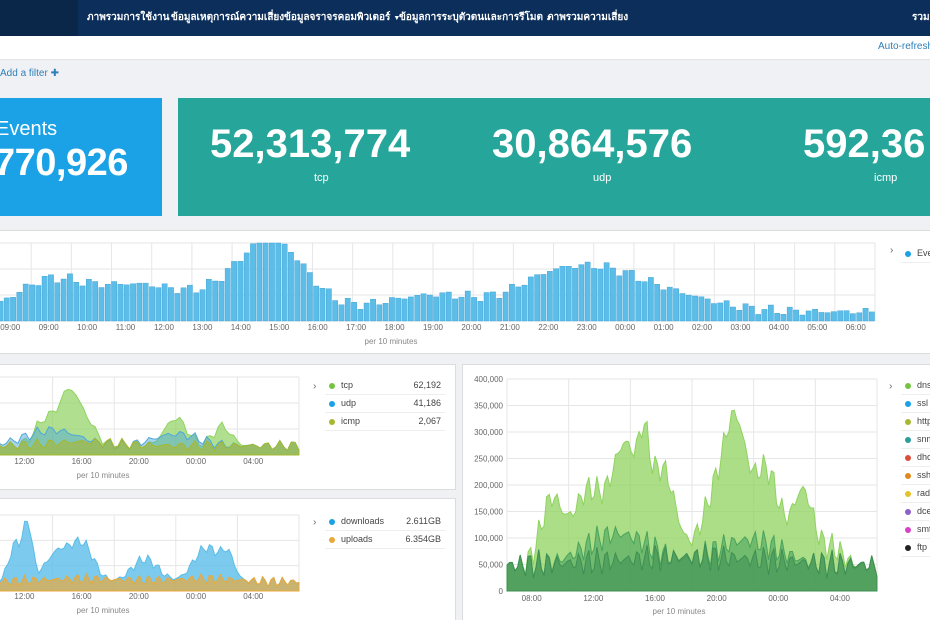 The image size is (930, 620). I want to click on legend-item: snm, so click(915, 440).